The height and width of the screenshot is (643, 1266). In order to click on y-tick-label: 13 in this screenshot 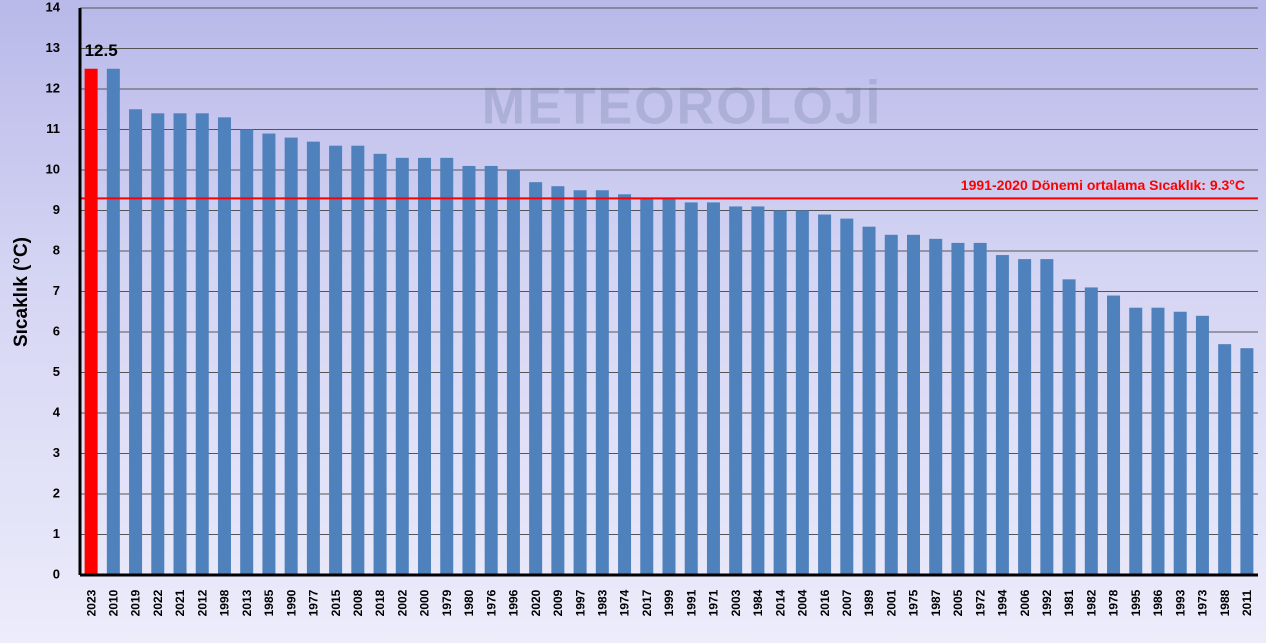, I will do `click(53, 47)`.